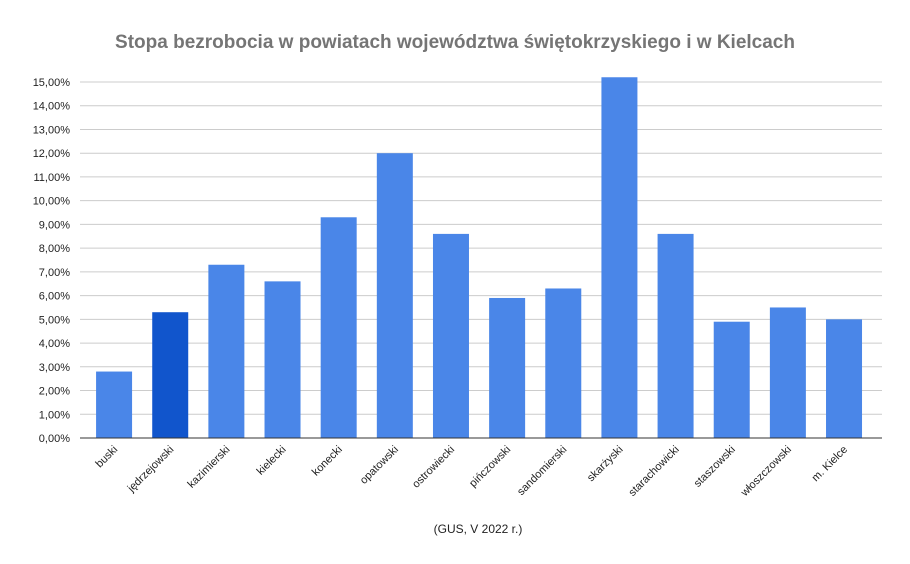  Describe the element at coordinates (54, 392) in the screenshot. I see `y-tick-label: 2,00%` at that location.